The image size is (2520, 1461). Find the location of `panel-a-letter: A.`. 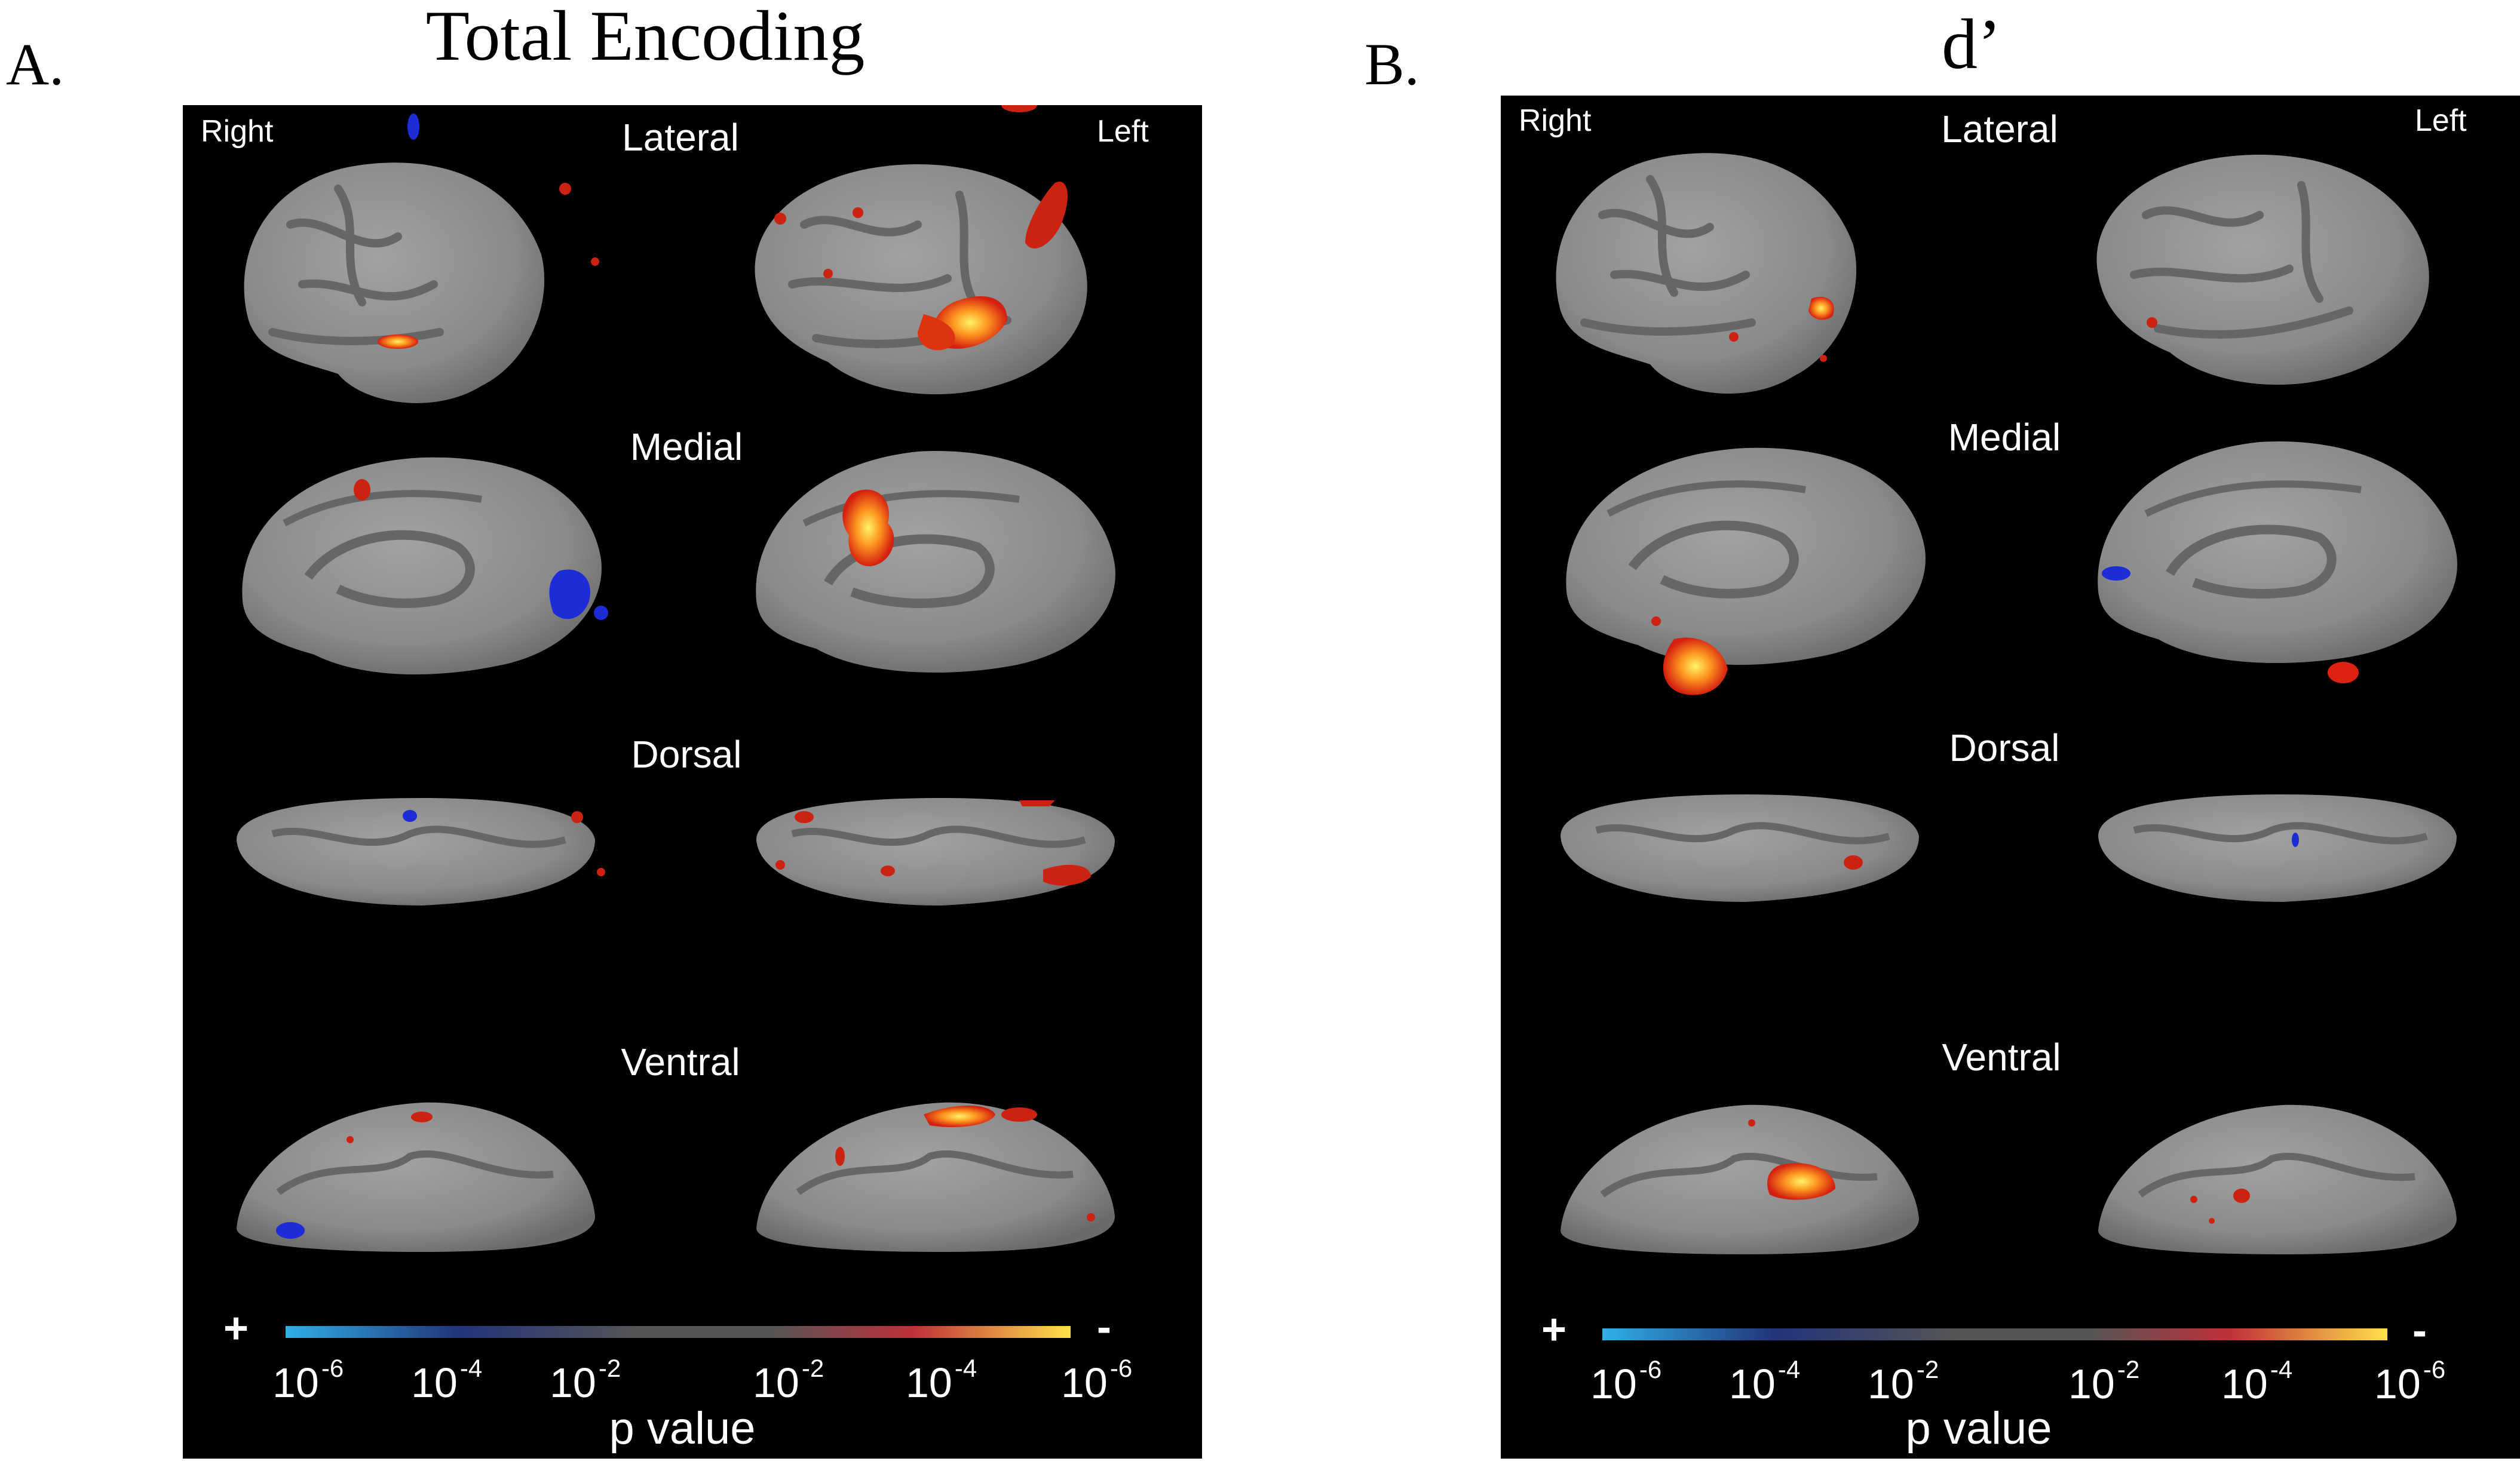

panel-a-letter: A. is located at coordinates (36, 64).